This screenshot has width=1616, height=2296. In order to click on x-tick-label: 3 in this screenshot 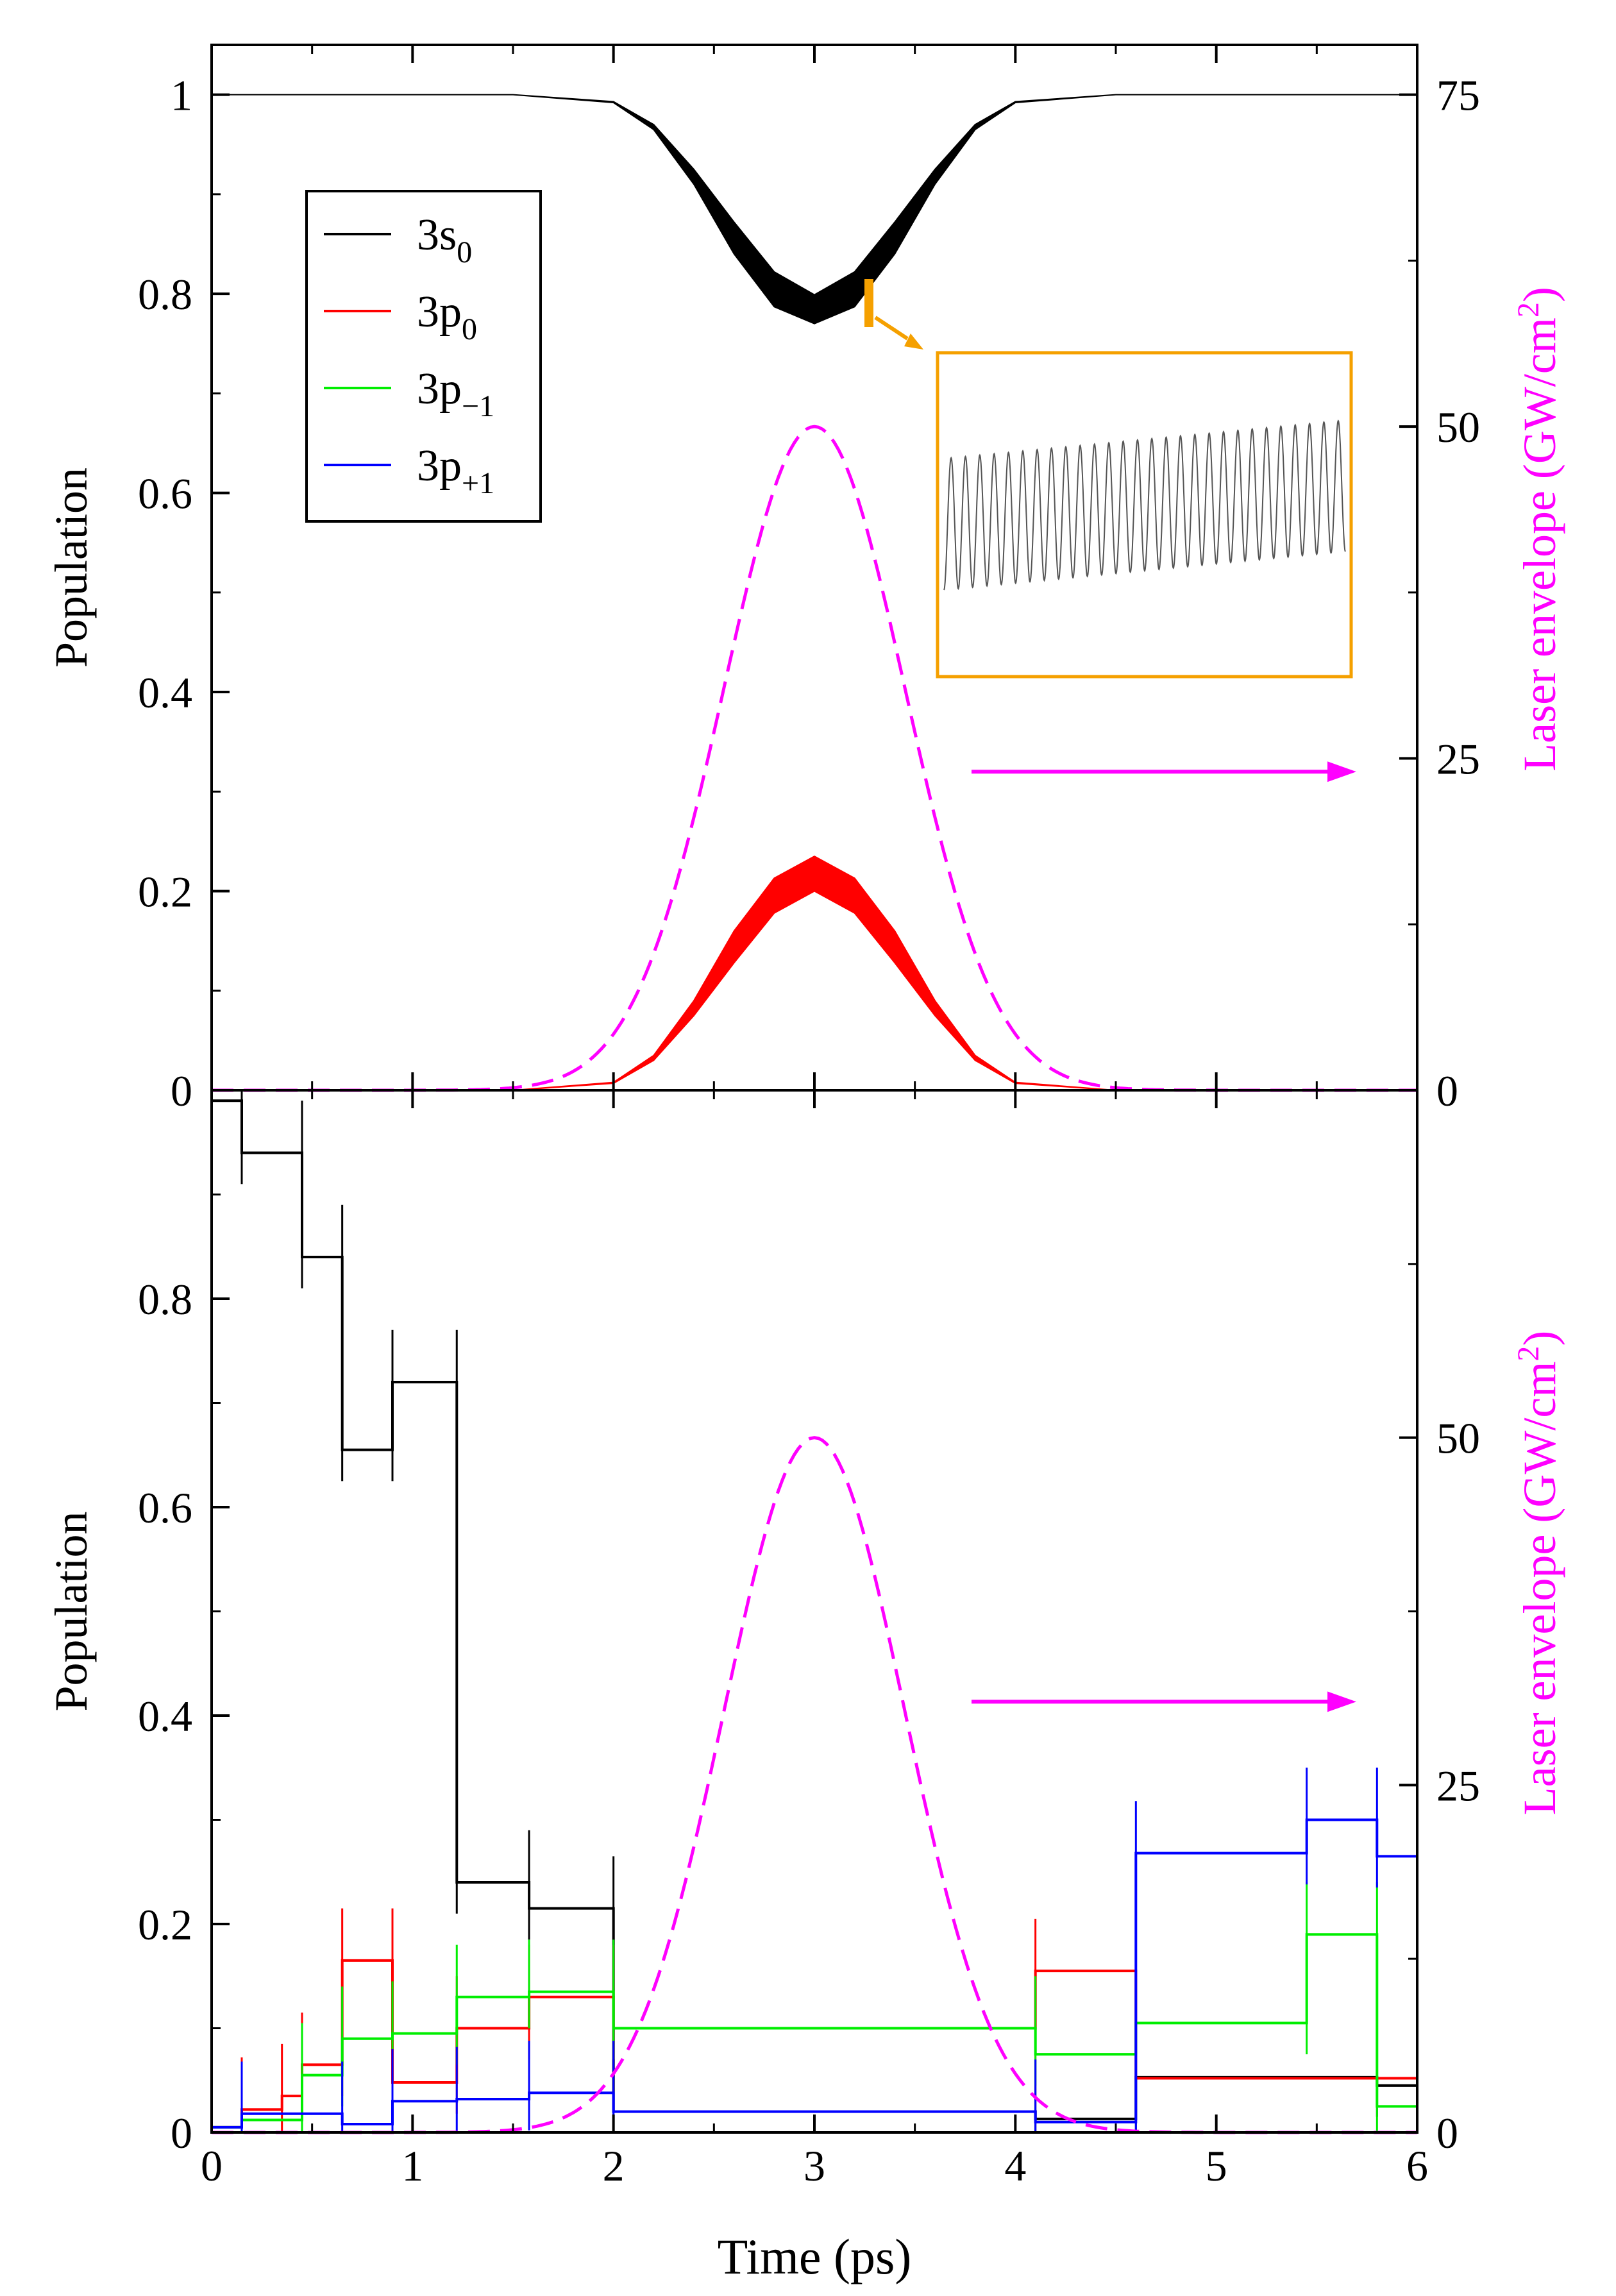, I will do `click(815, 2165)`.